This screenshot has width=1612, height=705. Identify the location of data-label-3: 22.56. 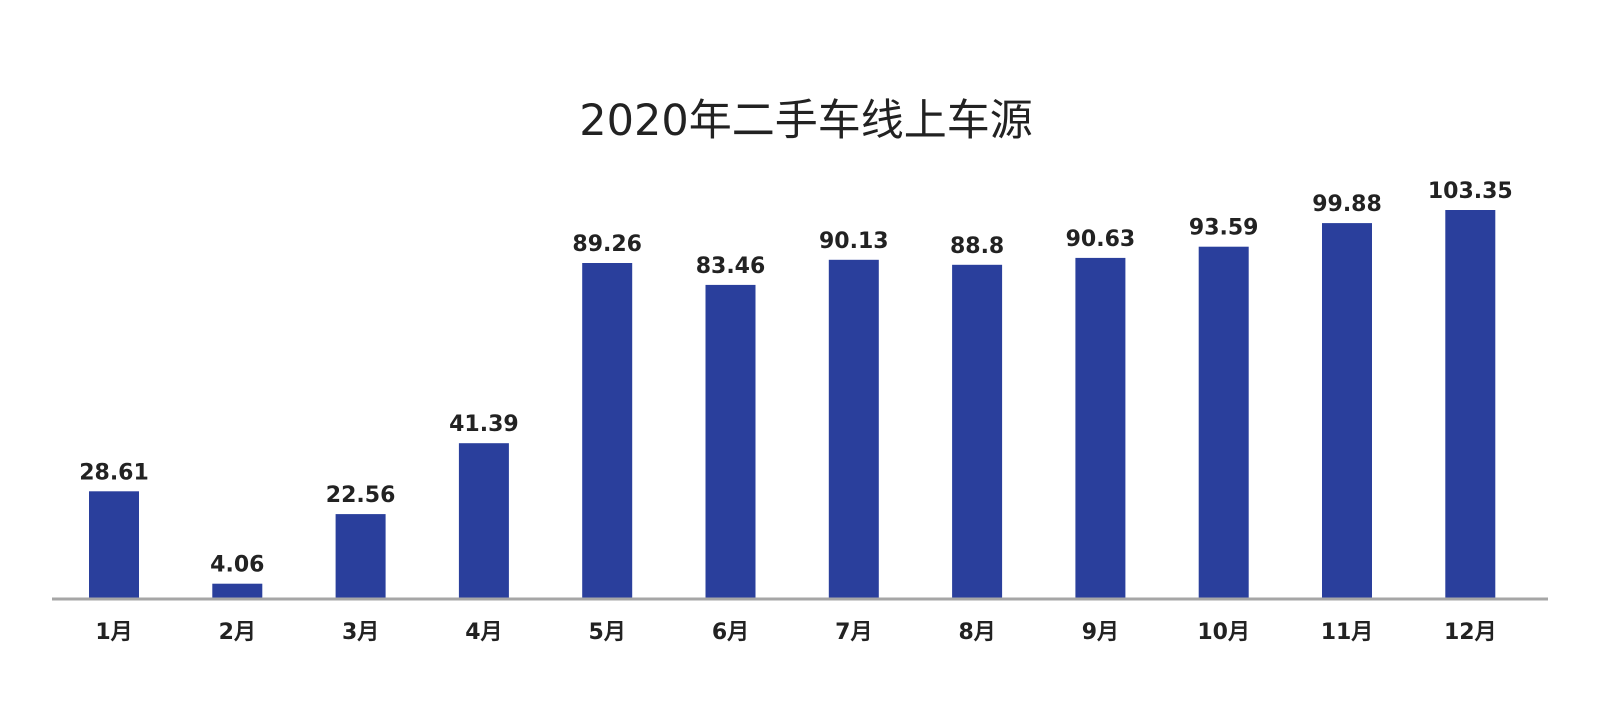
(361, 495).